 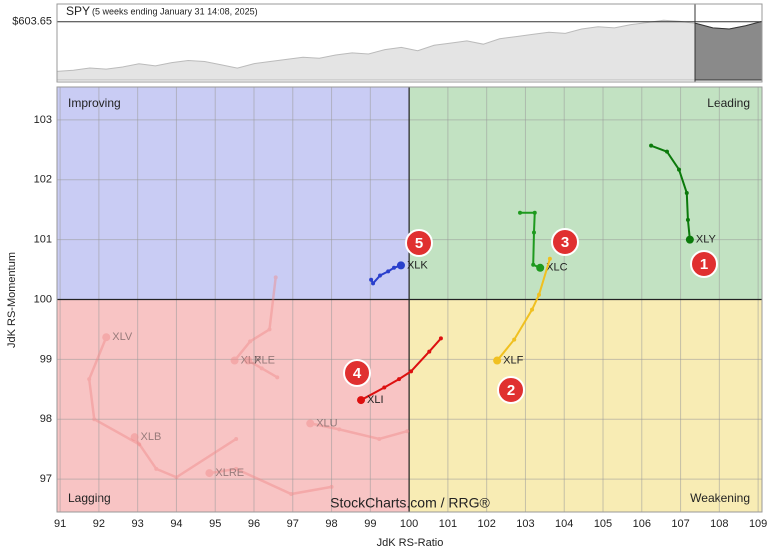 I want to click on x-tick-label: 91, so click(x=60, y=524).